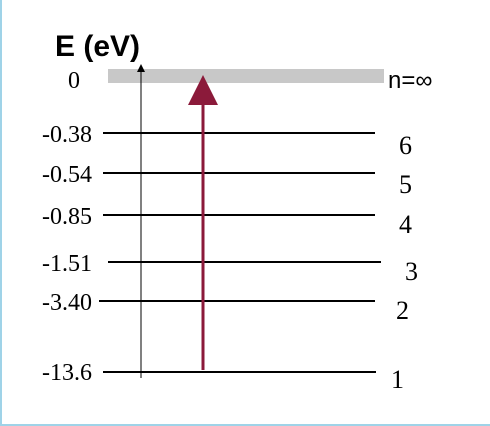 The image size is (490, 426). I want to click on continuum-band, so click(246, 76).